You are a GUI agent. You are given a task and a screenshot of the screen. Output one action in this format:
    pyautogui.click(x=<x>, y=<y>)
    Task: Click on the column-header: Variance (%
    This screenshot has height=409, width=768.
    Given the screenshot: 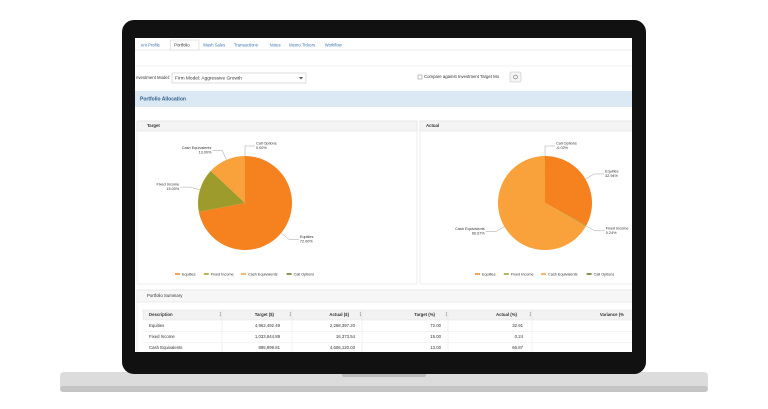 What is the action you would take?
    pyautogui.click(x=612, y=314)
    